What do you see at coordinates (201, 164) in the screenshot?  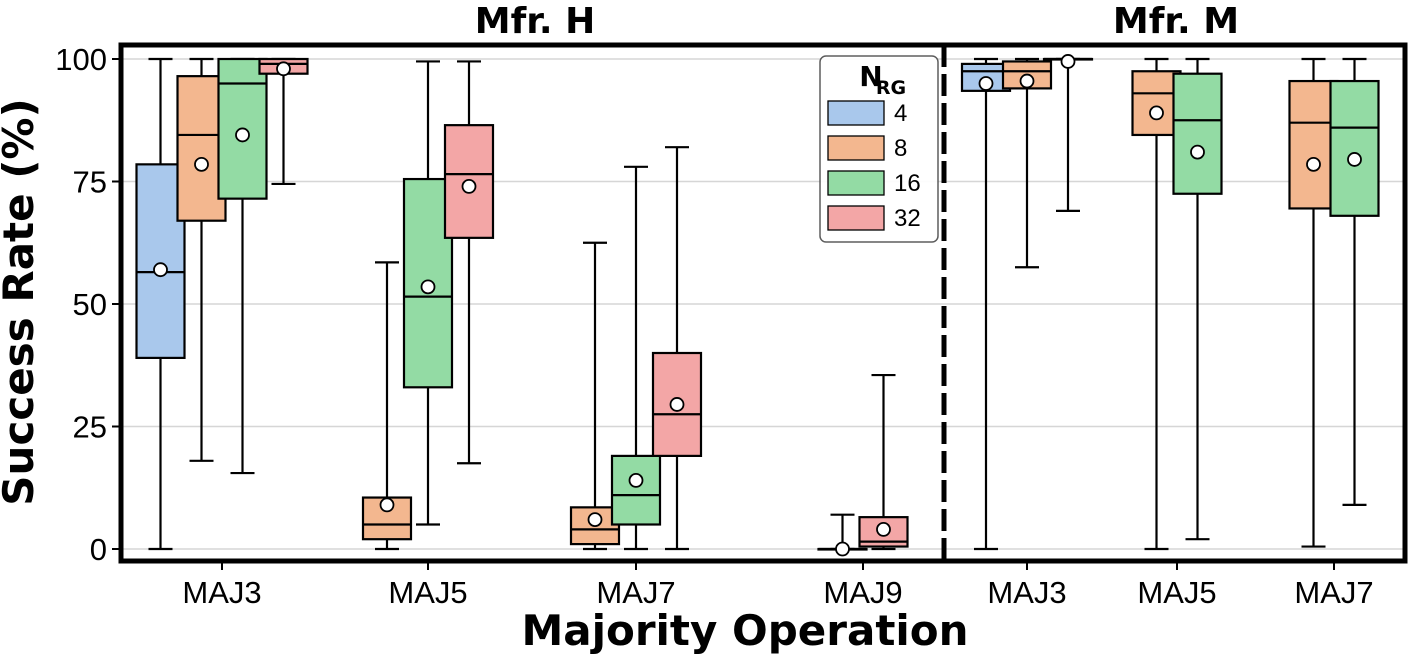 I see `box-mfrh-maj3-n8-mean-marker` at bounding box center [201, 164].